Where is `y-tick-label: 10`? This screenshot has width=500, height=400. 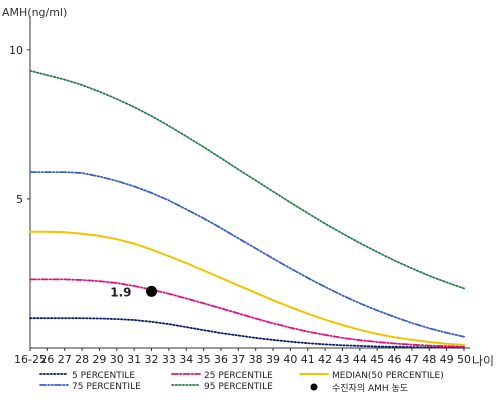
y-tick-label: 10 is located at coordinates (16, 50).